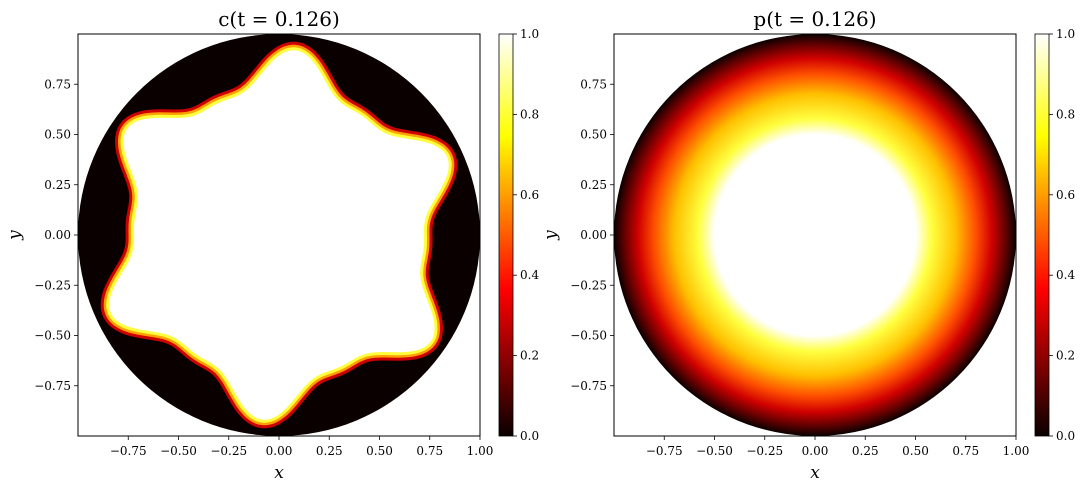 The width and height of the screenshot is (1084, 491). Describe the element at coordinates (279, 473) in the screenshot. I see `x-axis-label-c: x` at that location.